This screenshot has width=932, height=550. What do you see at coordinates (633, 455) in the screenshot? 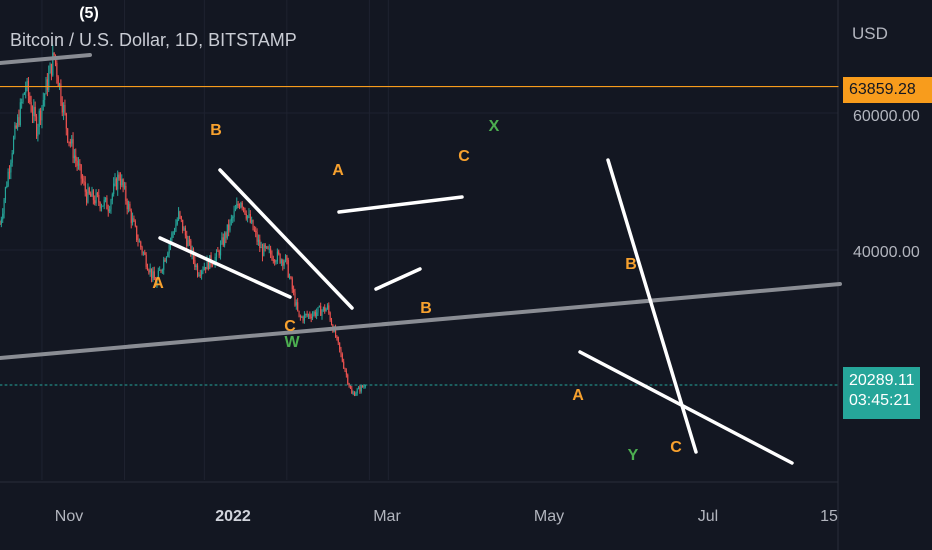
I see `wave-label-y: Y` at bounding box center [633, 455].